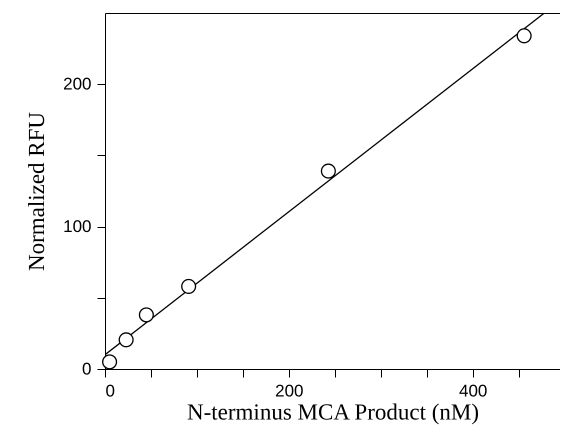 The image size is (566, 440). What do you see at coordinates (333, 412) in the screenshot?
I see `x-axis-title: N-terminus MCA Product (nM)` at bounding box center [333, 412].